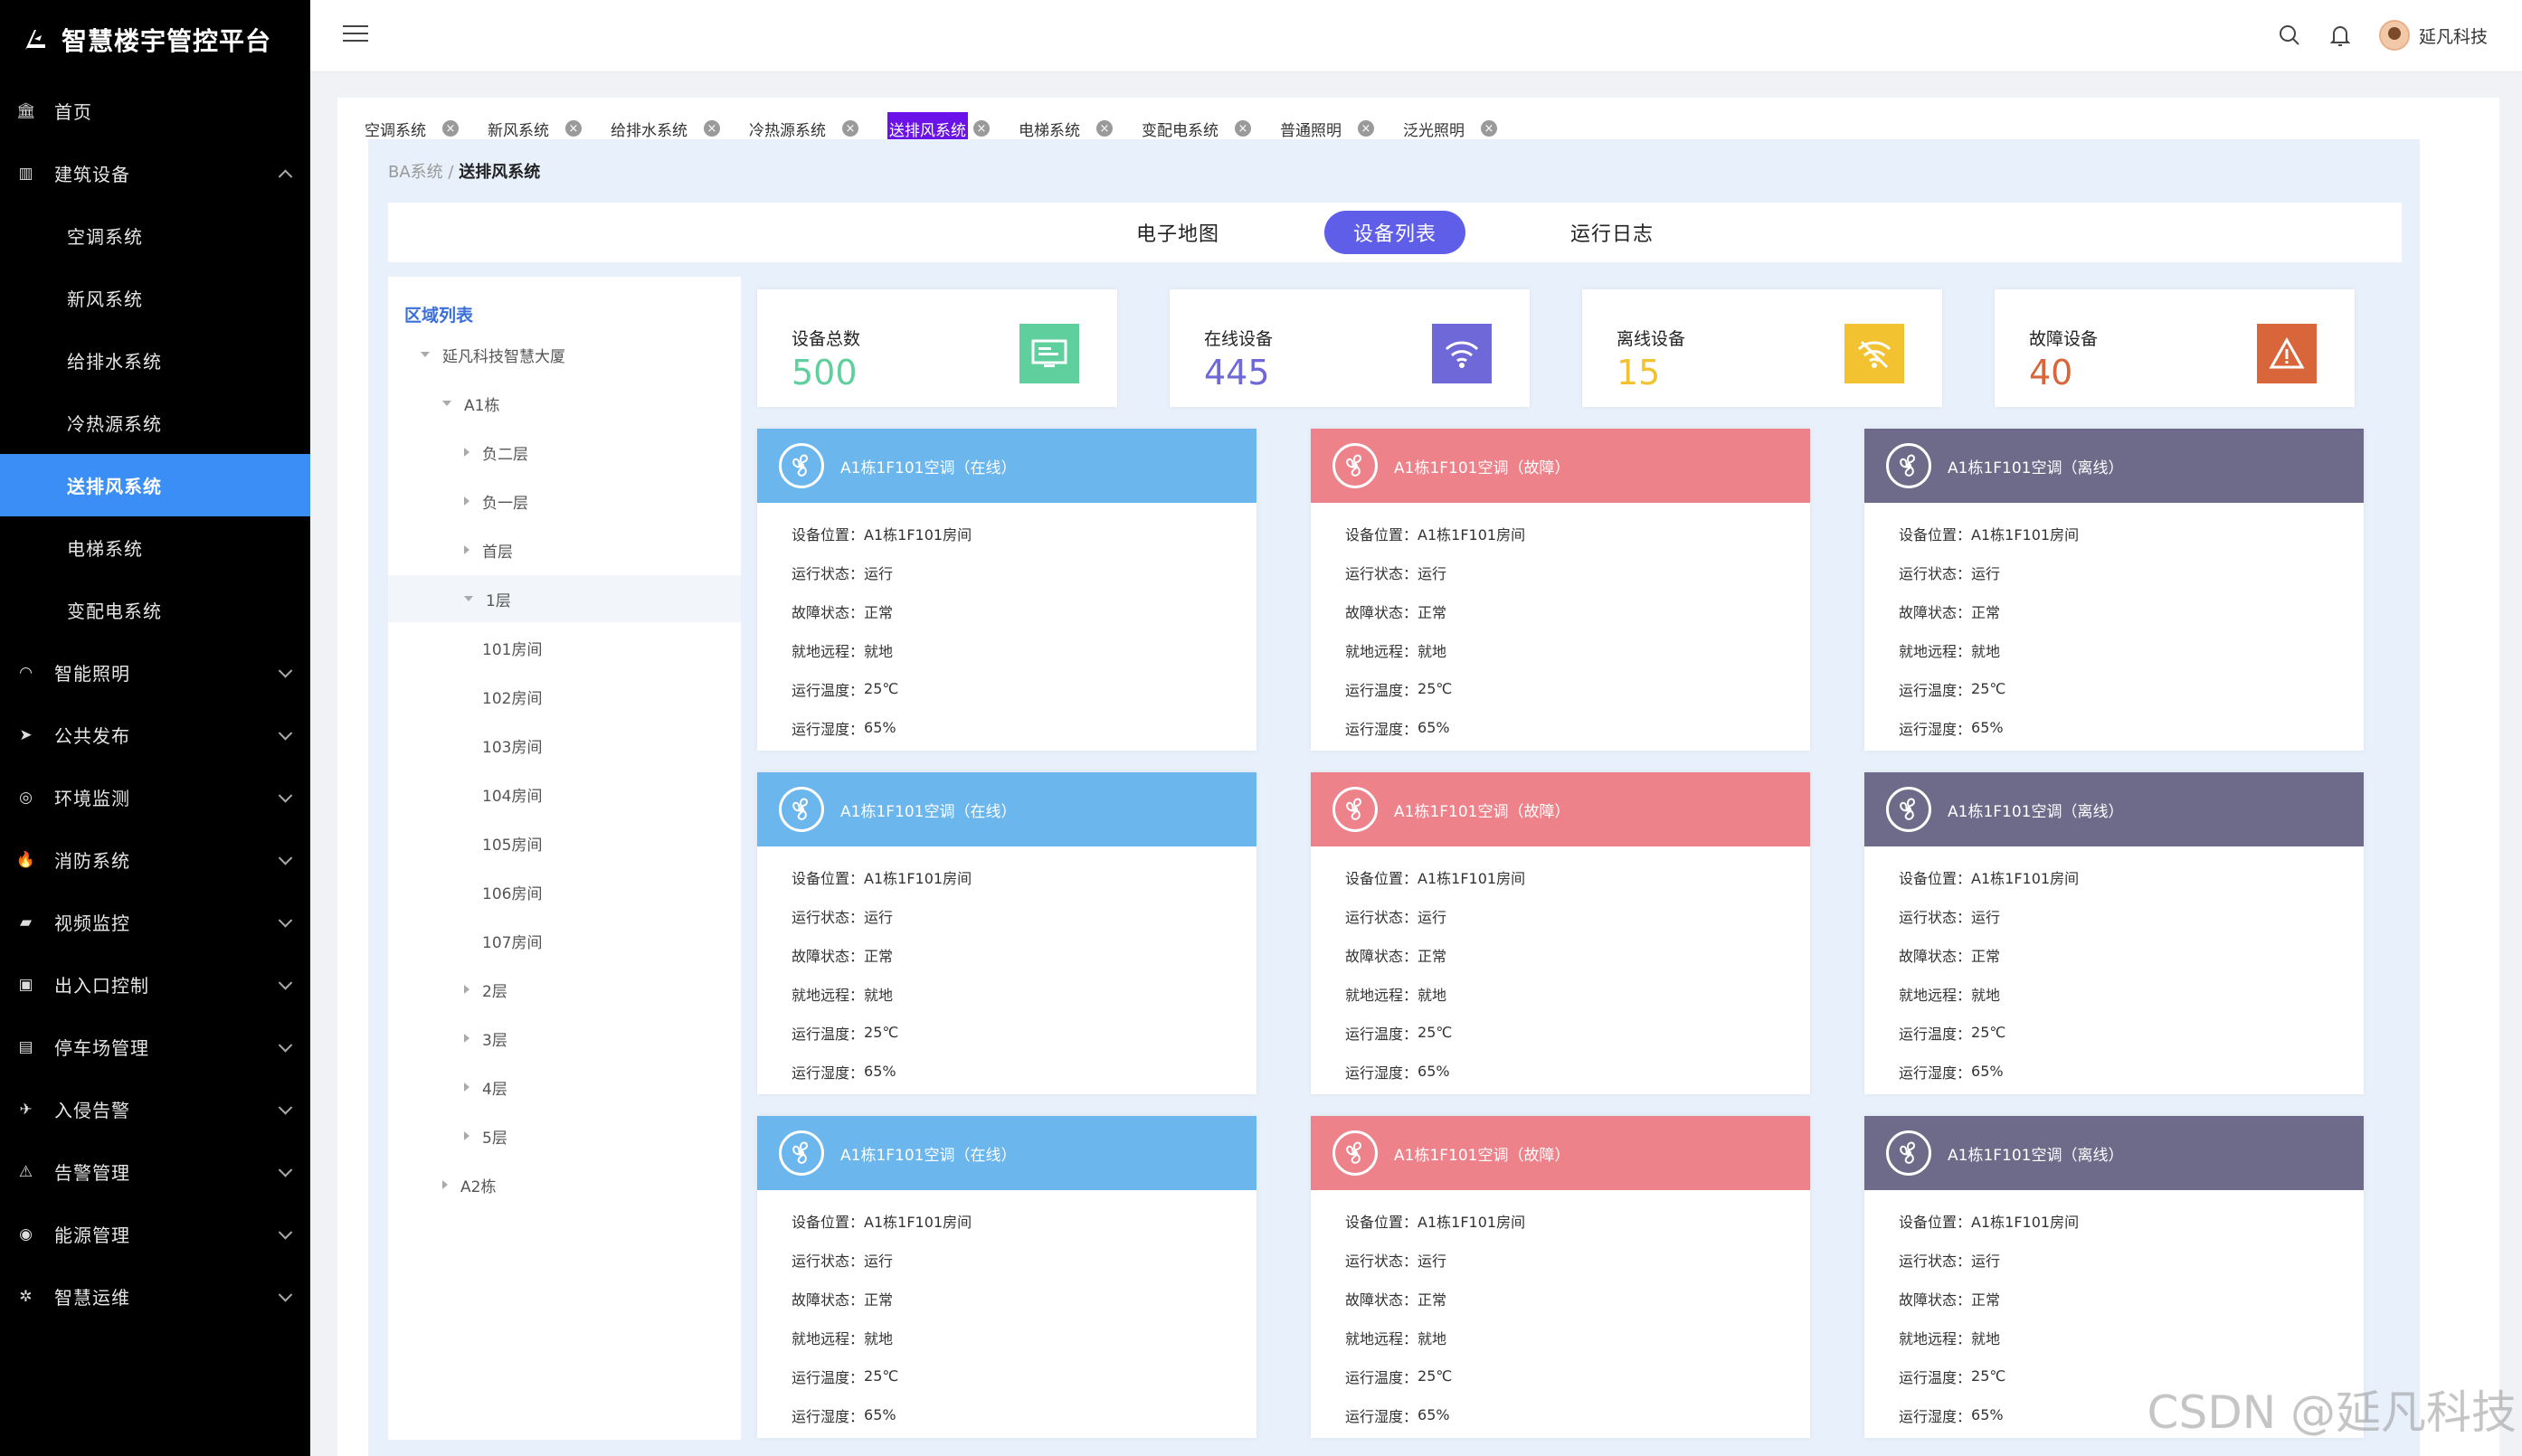  What do you see at coordinates (564, 989) in the screenshot?
I see `tree-node: 2层` at bounding box center [564, 989].